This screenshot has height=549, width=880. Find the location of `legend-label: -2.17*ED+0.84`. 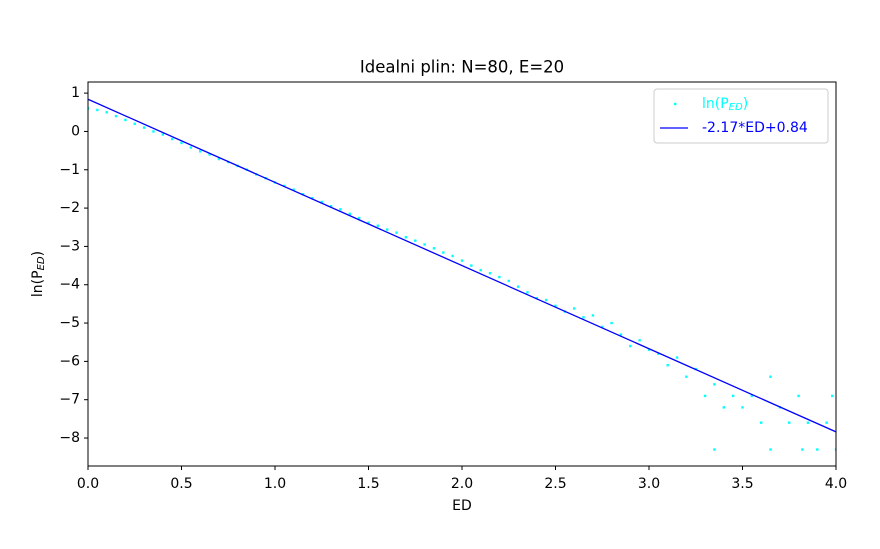

legend-label: -2.17*ED+0.84 is located at coordinates (755, 128).